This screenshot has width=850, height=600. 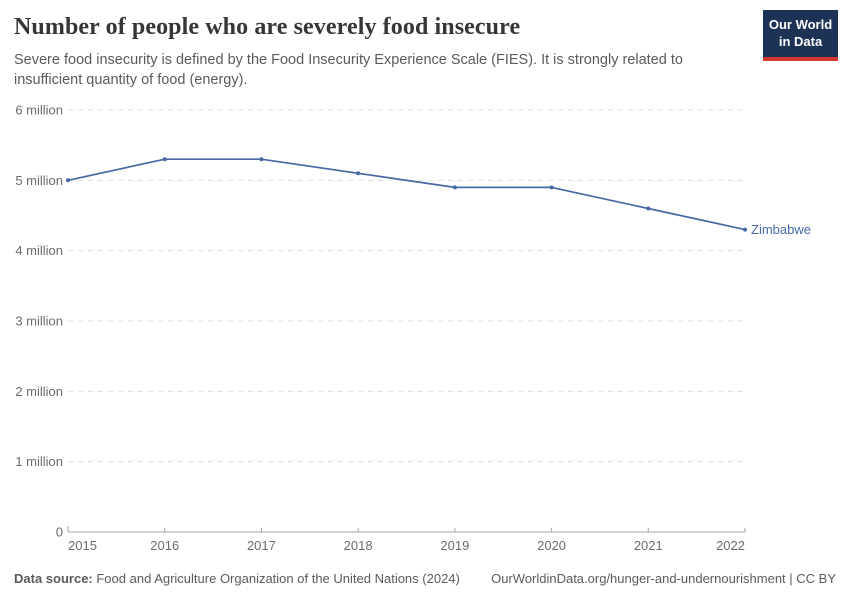 I want to click on y-axis-label: 6 million, so click(x=39, y=110).